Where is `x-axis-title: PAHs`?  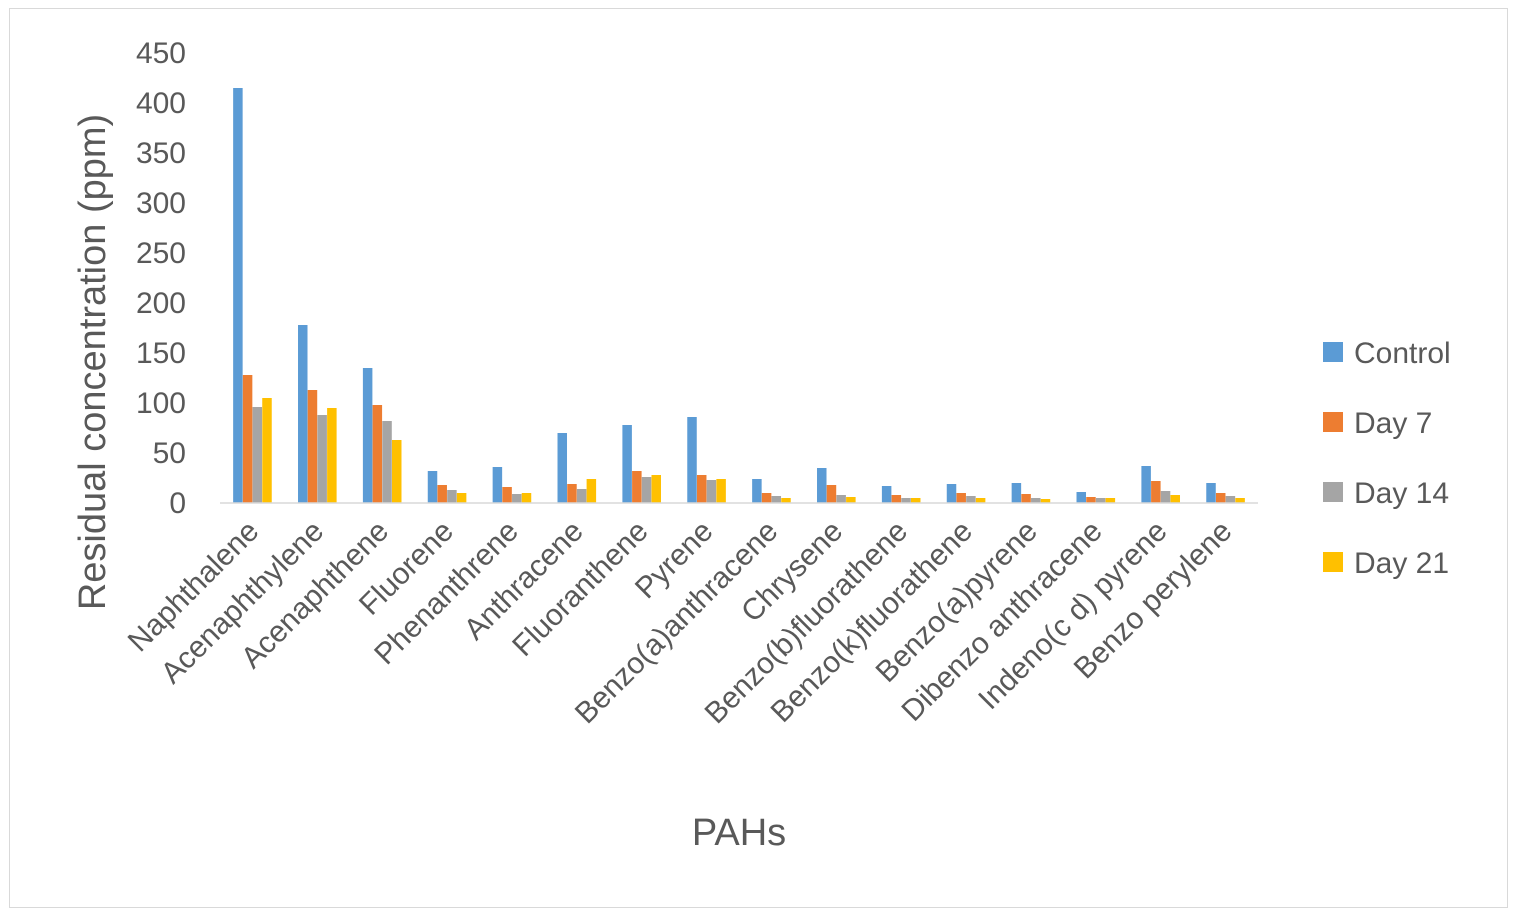 x-axis-title: PAHs is located at coordinates (739, 833).